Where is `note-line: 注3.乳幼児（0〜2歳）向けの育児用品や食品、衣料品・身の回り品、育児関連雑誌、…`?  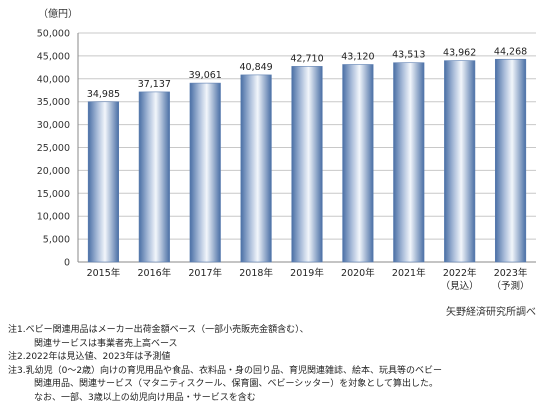
note-line: 注3.乳幼児（0〜2歳）向けの育児用品や食品、衣料品・身の回り品、育児関連雑誌、… is located at coordinates (225, 370).